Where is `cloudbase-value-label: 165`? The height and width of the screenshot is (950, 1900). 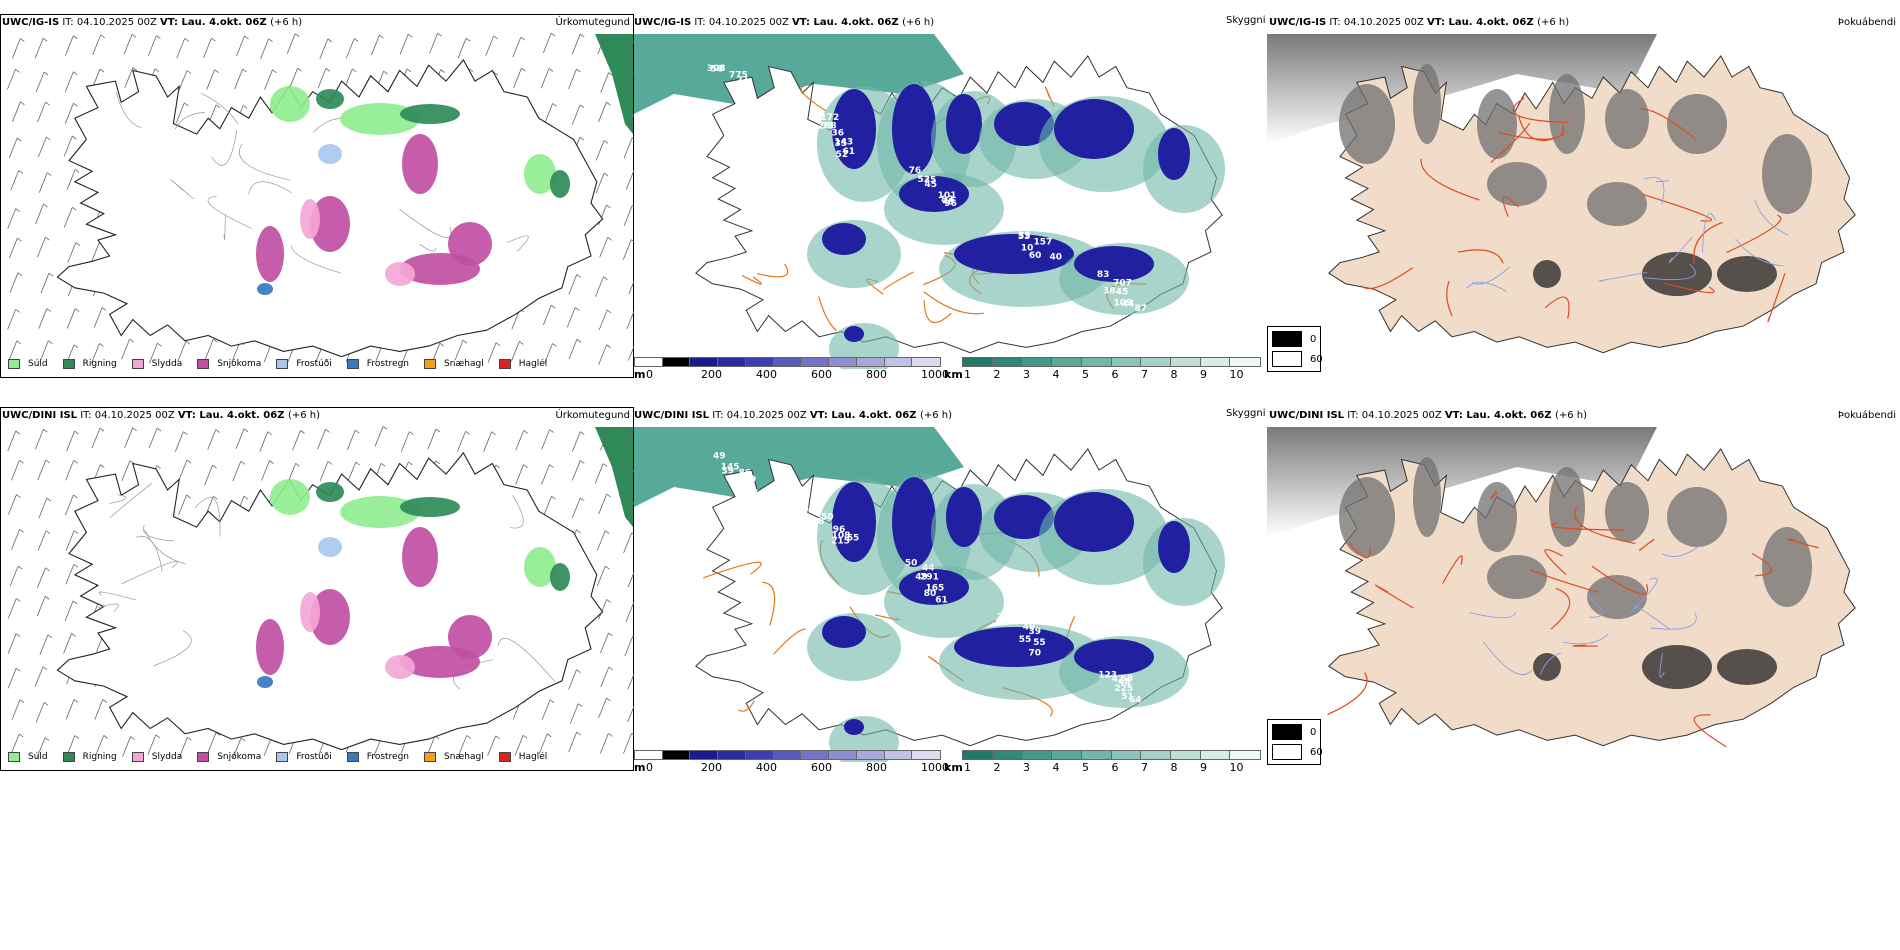 cloudbase-value-label: 165 is located at coordinates (935, 588).